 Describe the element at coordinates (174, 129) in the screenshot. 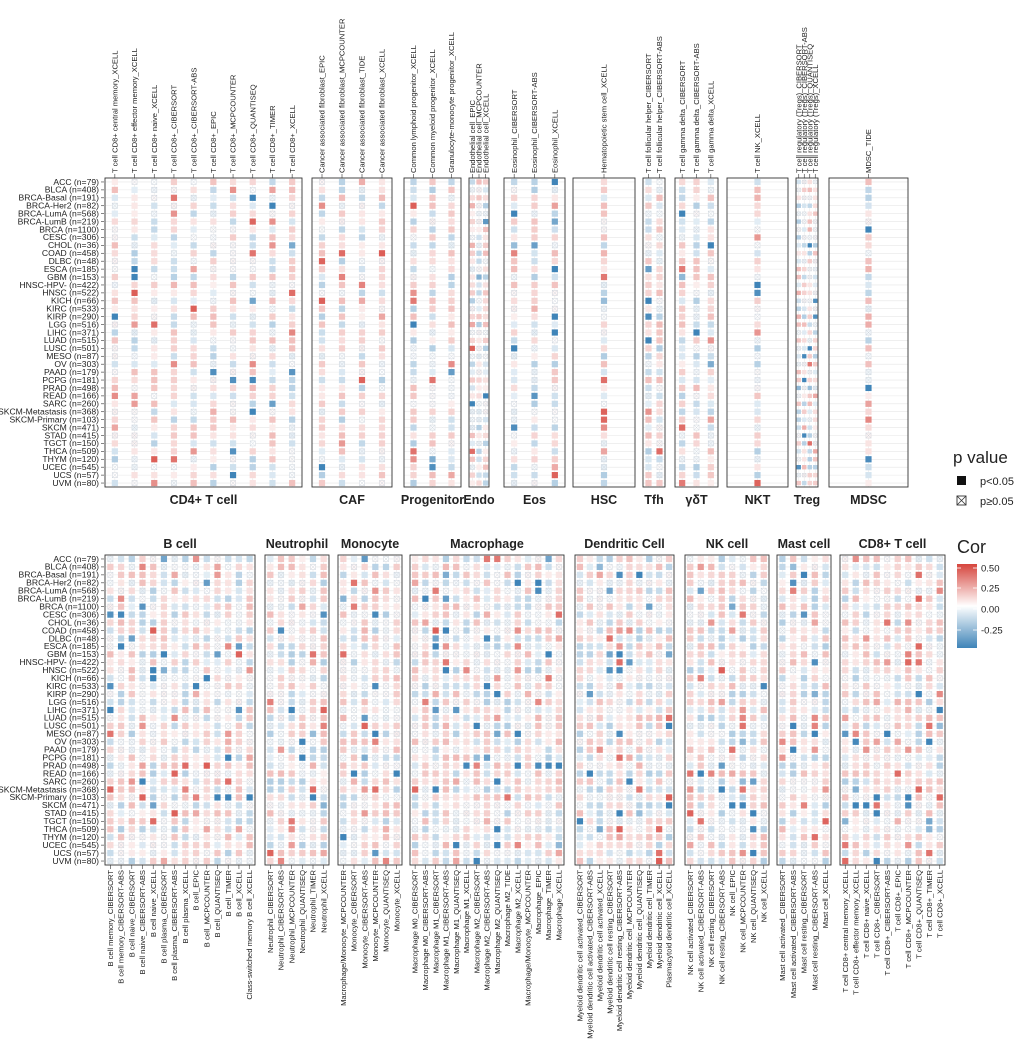

I see `column-label-t-cell-cd8-cibersort: T cell CD8+_CIBERSORT` at that location.